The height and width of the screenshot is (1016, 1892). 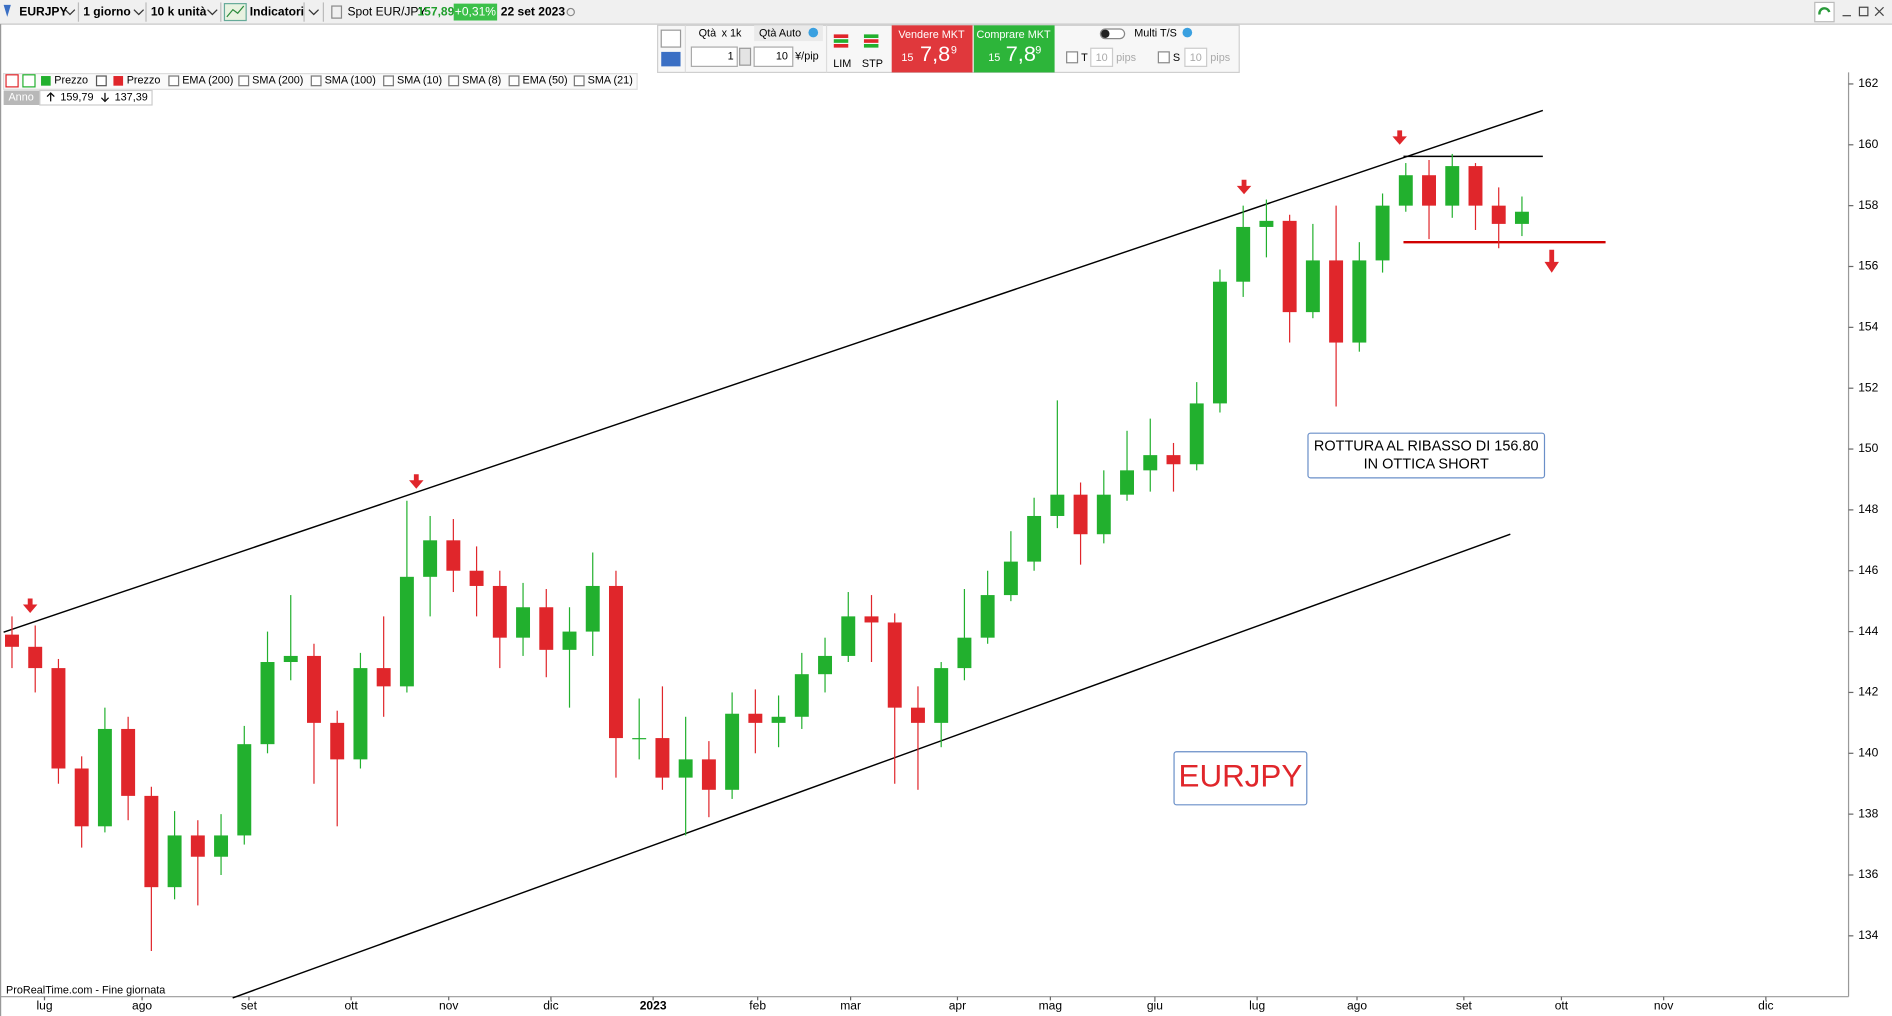 What do you see at coordinates (1155, 34) in the screenshot?
I see `multi-ts-label: Multi T/S` at bounding box center [1155, 34].